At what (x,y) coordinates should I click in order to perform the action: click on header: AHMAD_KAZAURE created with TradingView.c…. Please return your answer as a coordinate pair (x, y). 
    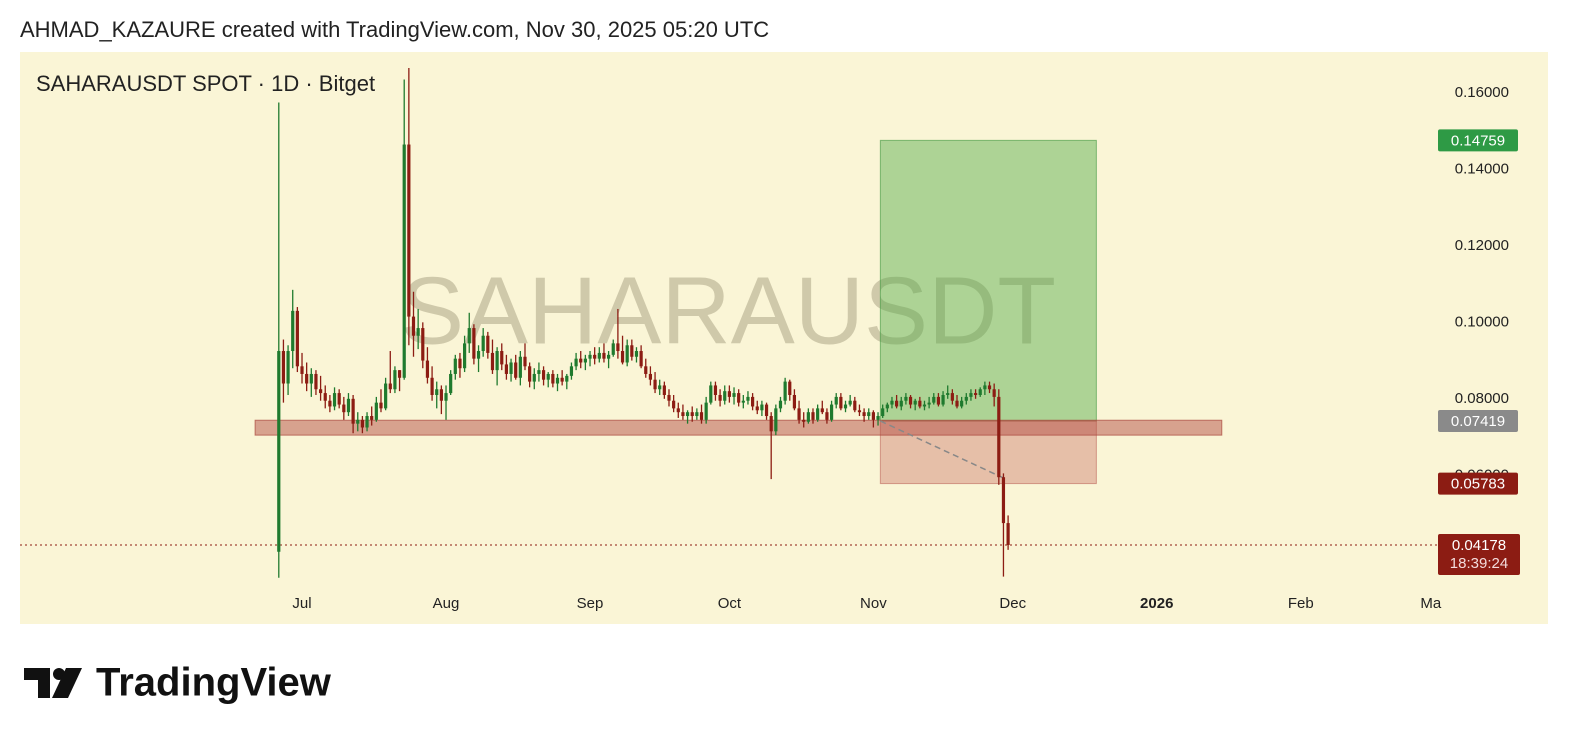
    Looking at the image, I should click on (394, 29).